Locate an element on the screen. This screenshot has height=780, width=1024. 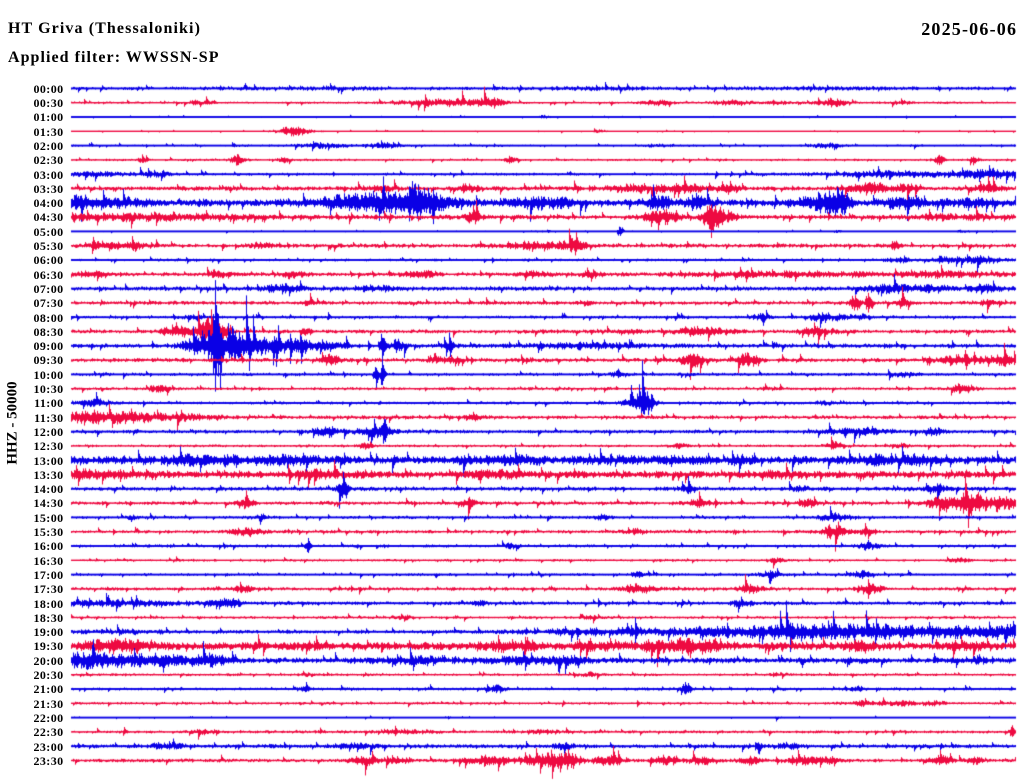
time-label-0500: 05:00 is located at coordinates (48, 231).